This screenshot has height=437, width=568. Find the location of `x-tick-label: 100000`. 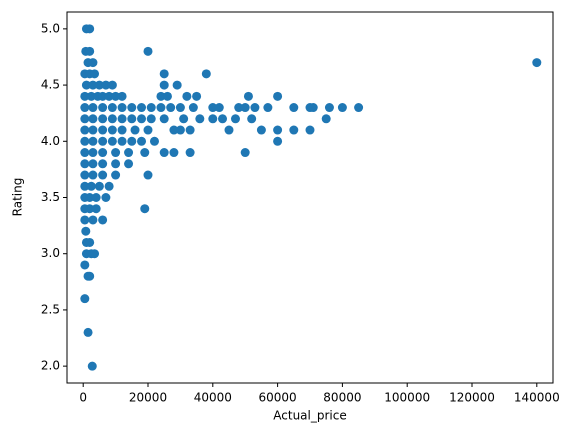

x-tick-label: 100000 is located at coordinates (407, 398).